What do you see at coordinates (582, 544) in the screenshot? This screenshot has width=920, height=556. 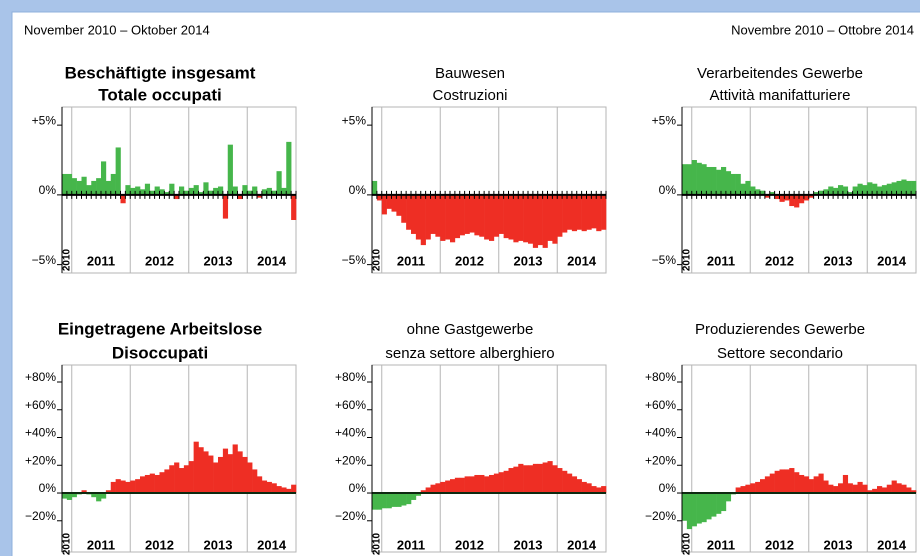 I see `year-label: 2014` at bounding box center [582, 544].